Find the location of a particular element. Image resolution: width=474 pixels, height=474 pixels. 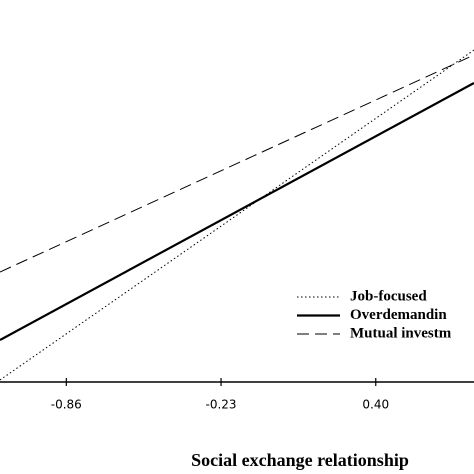

x-tick-label: 0.40 is located at coordinates (375, 405).